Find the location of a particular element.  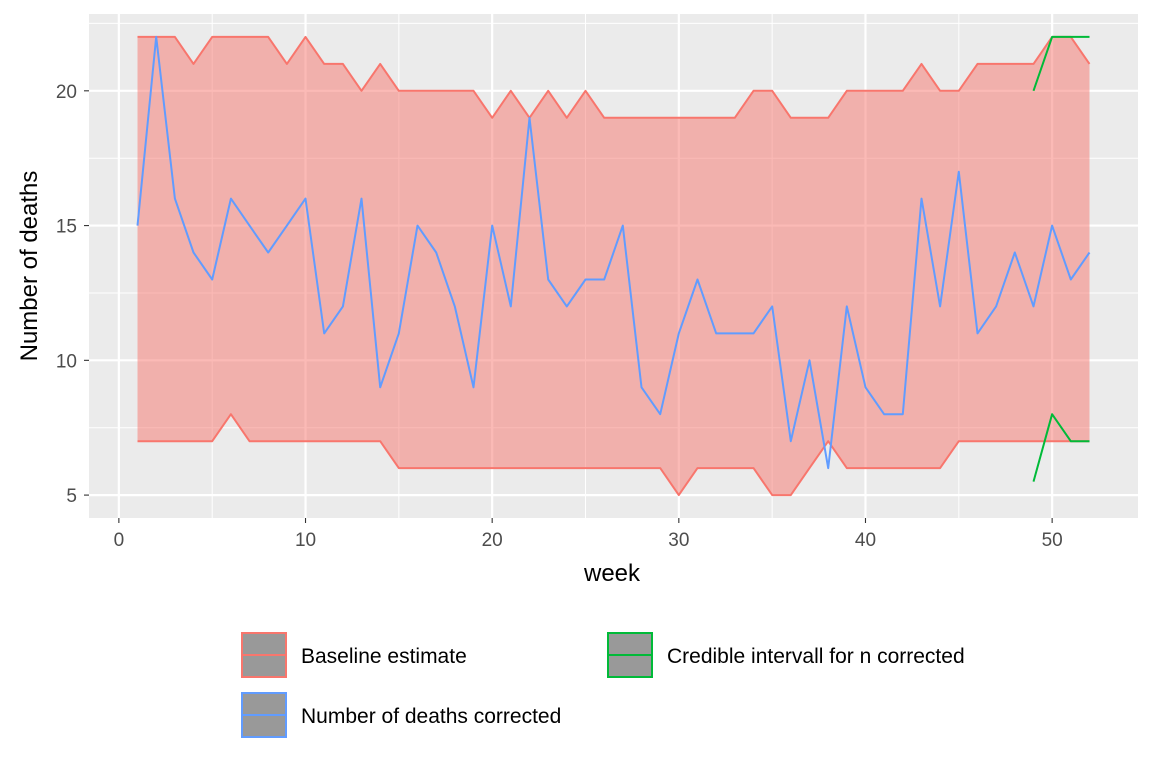

baseline-upper-line is located at coordinates (614, 77).